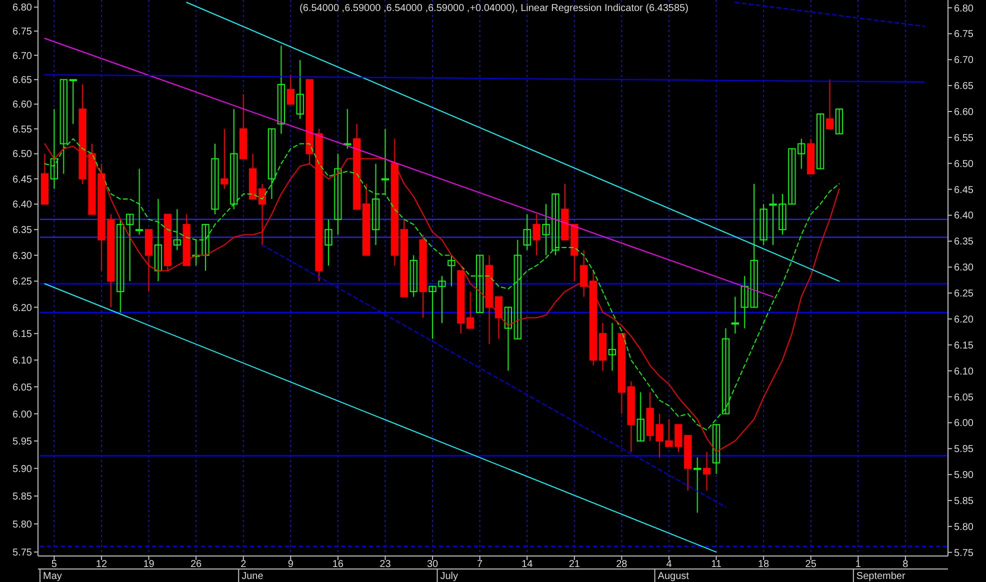 This screenshot has height=582, width=986. Describe the element at coordinates (22, 497) in the screenshot. I see `y-tick-label: 5.85` at that location.